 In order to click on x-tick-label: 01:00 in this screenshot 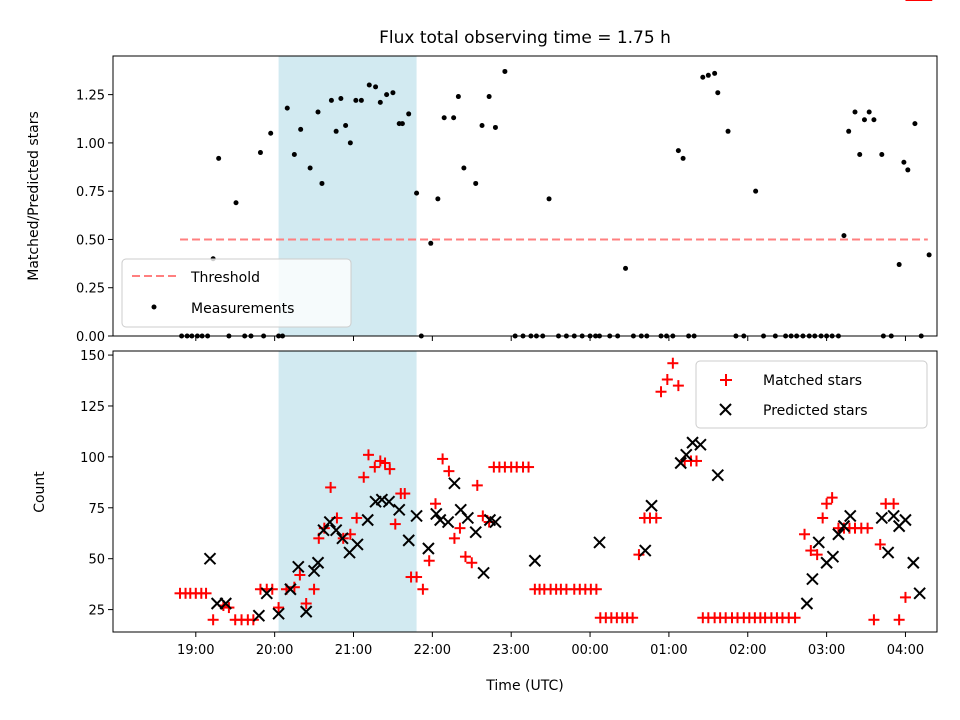, I will do `click(668, 650)`.